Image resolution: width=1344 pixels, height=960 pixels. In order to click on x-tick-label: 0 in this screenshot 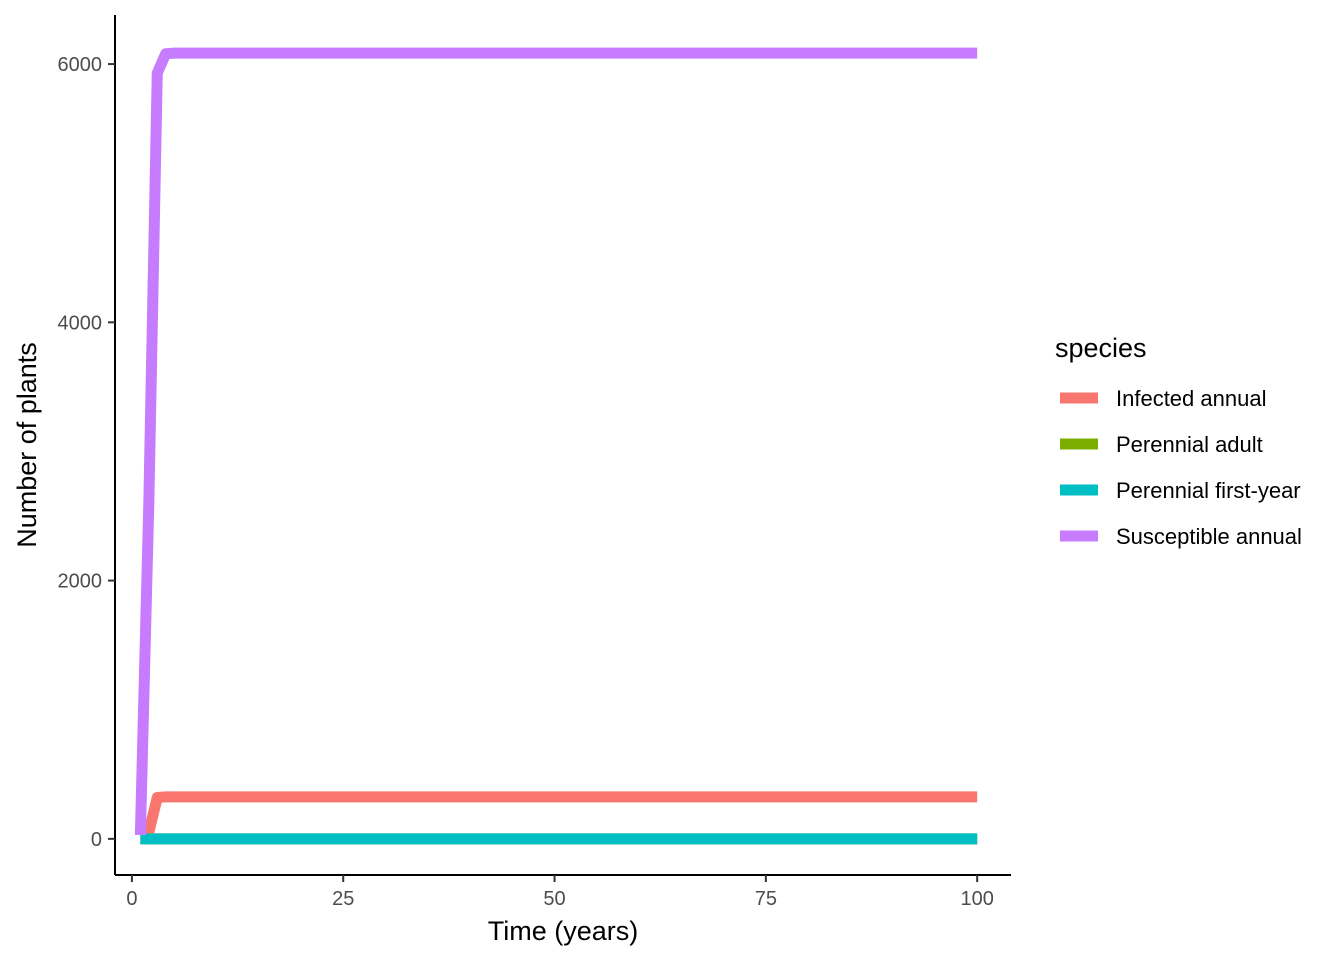, I will do `click(131, 899)`.